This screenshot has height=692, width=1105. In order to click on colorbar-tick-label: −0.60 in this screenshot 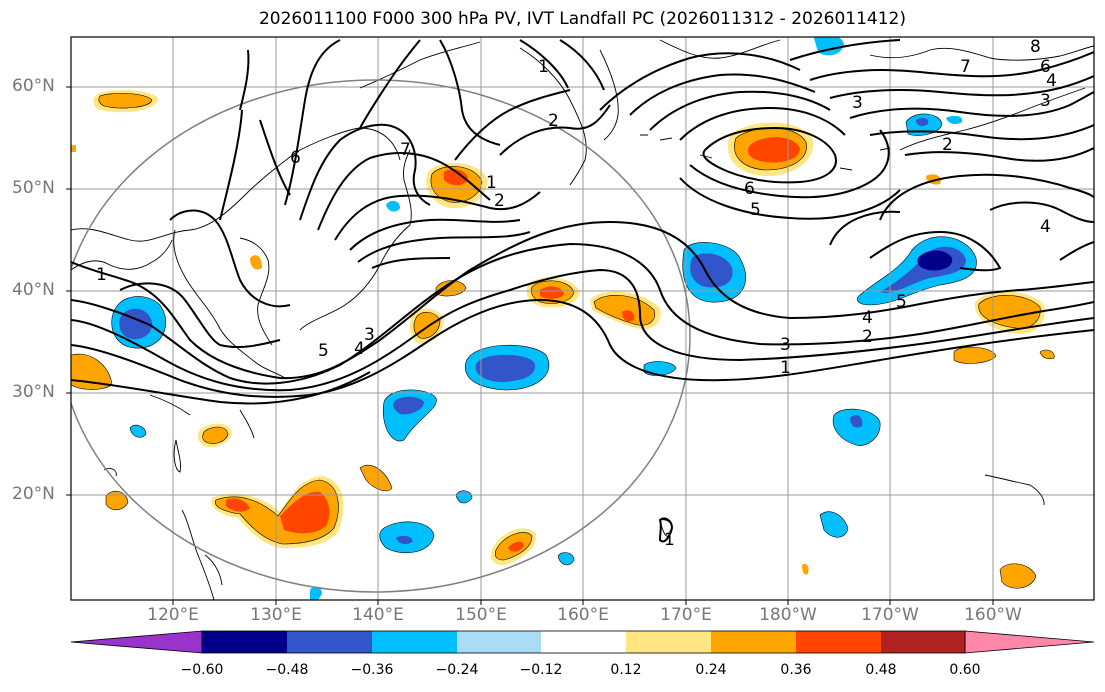, I will do `click(202, 670)`.